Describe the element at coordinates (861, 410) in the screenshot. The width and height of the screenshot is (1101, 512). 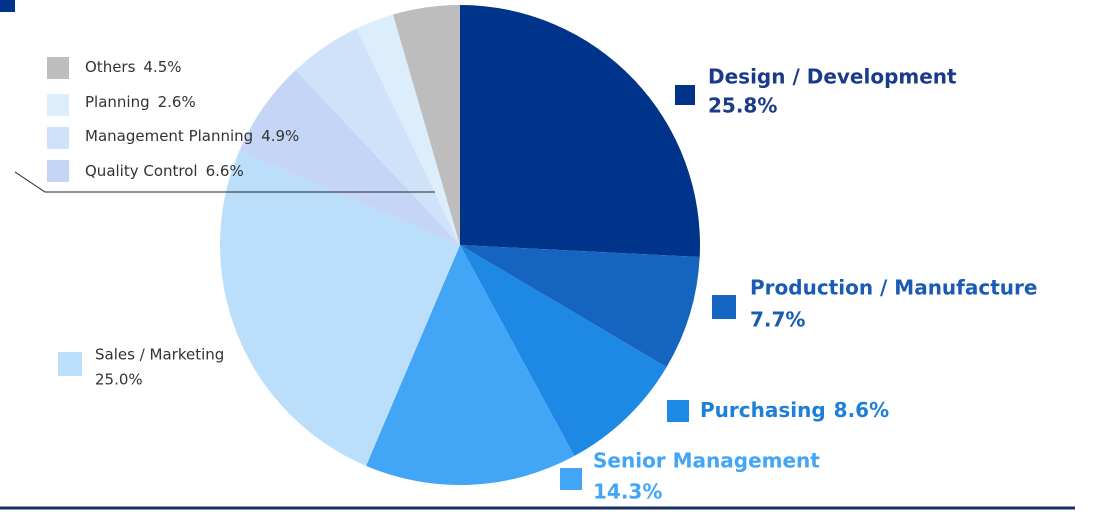
I see `slice-value: 8.6%` at that location.